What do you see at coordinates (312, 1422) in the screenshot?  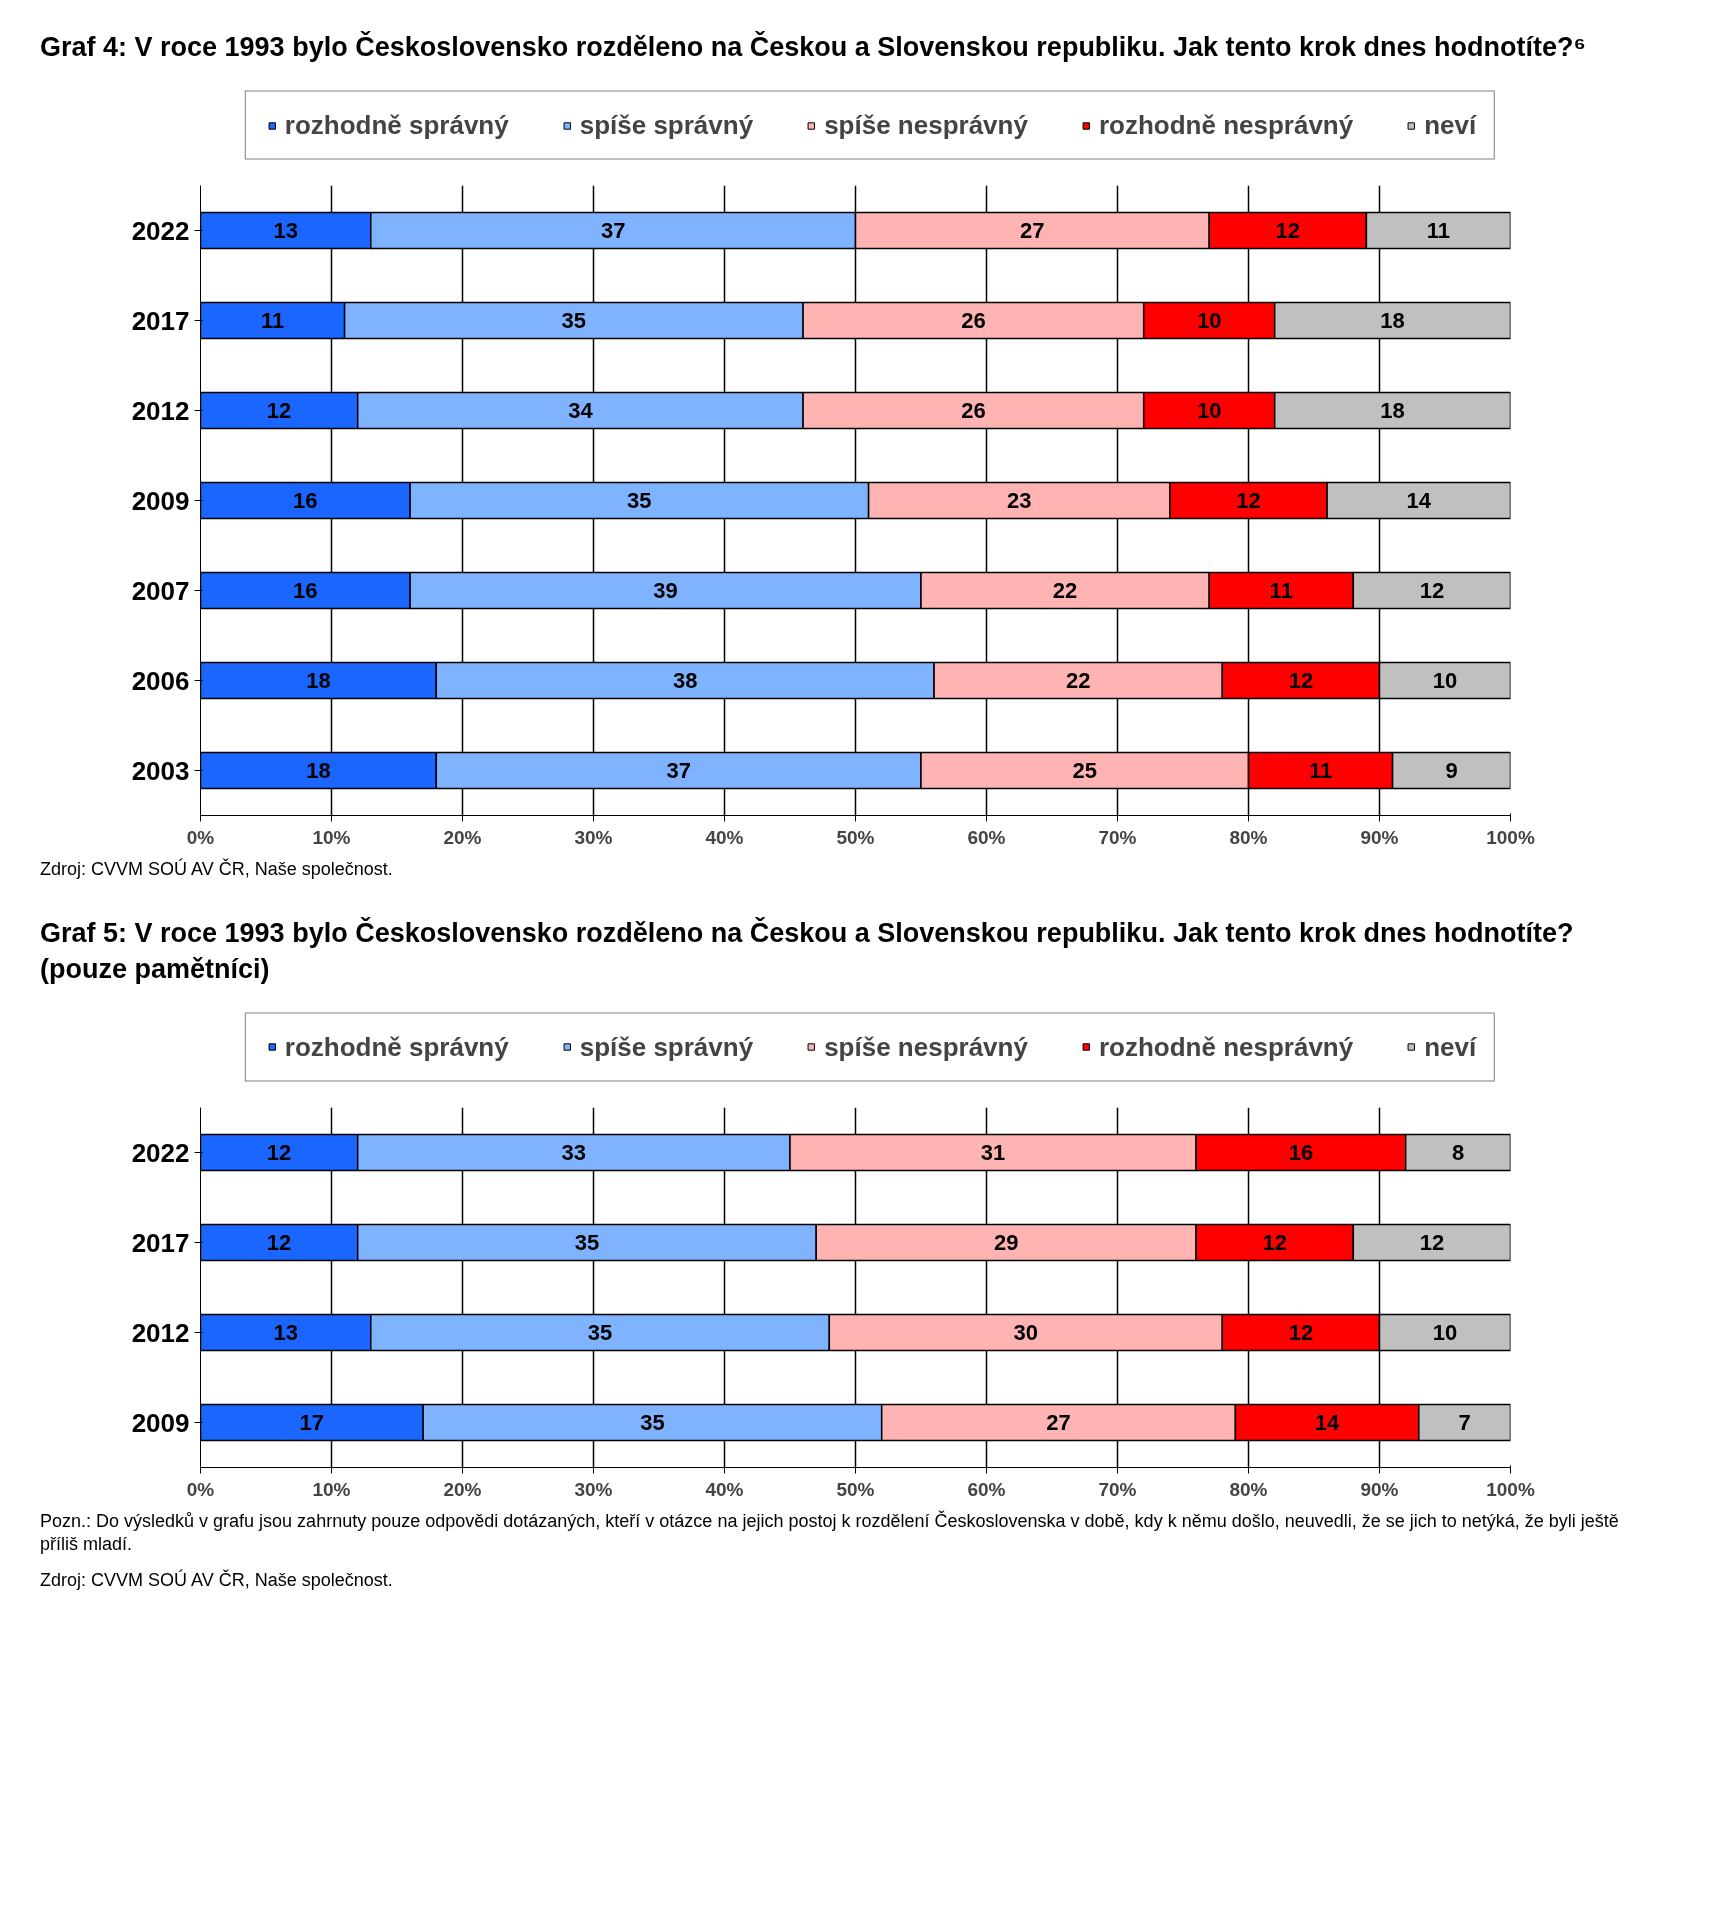 I see `data-label: 17` at bounding box center [312, 1422].